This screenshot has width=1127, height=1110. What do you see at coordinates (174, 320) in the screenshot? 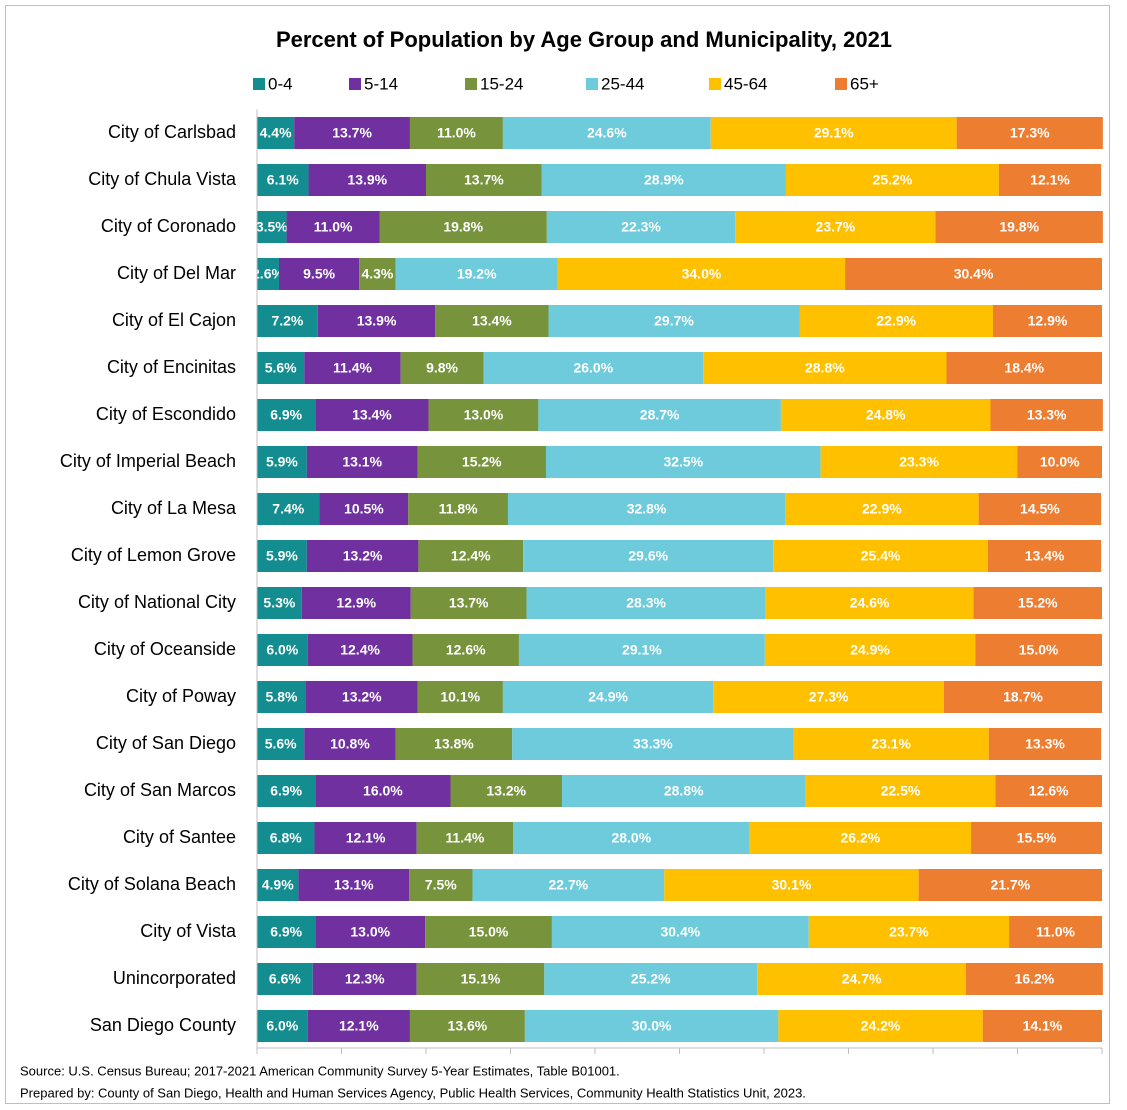
I see `category-label: City of El Cajon` at bounding box center [174, 320].